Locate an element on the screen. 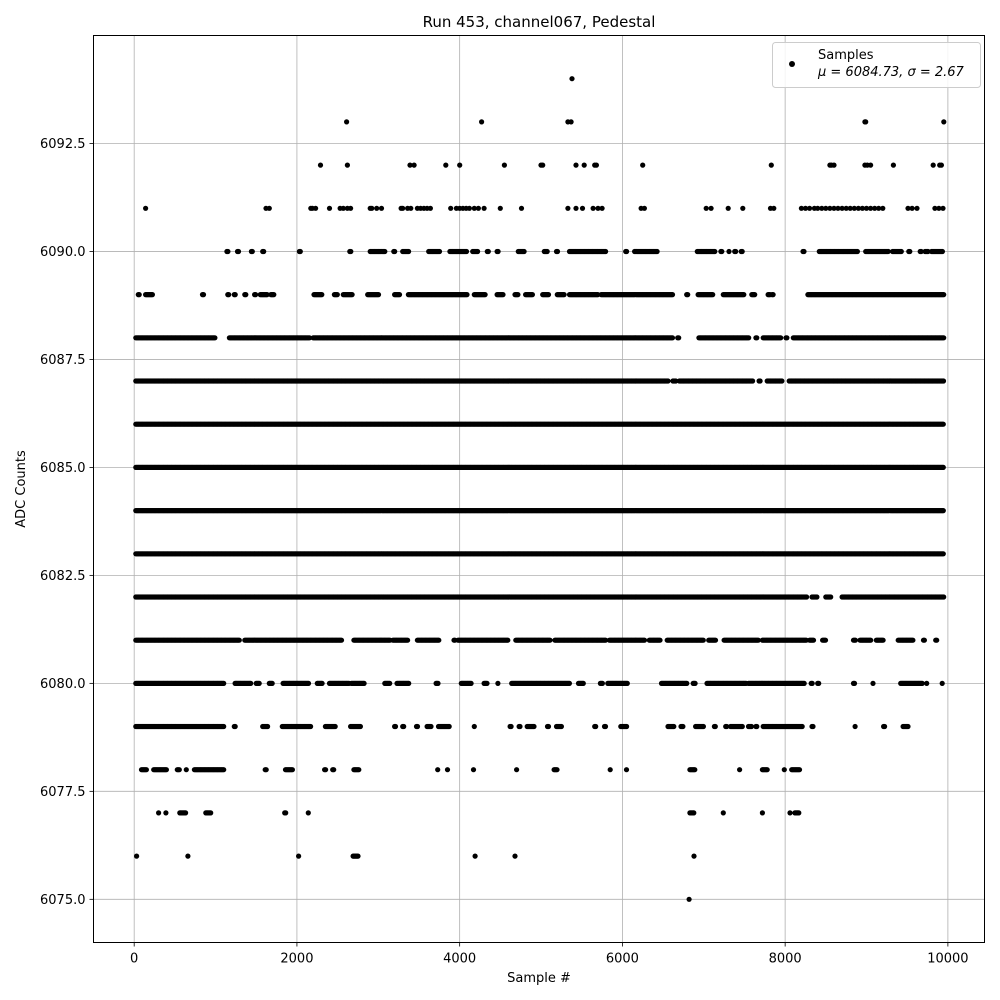 The width and height of the screenshot is (1000, 1000). chart-title: Run 453, channel067, Pedestal is located at coordinates (539, 22).